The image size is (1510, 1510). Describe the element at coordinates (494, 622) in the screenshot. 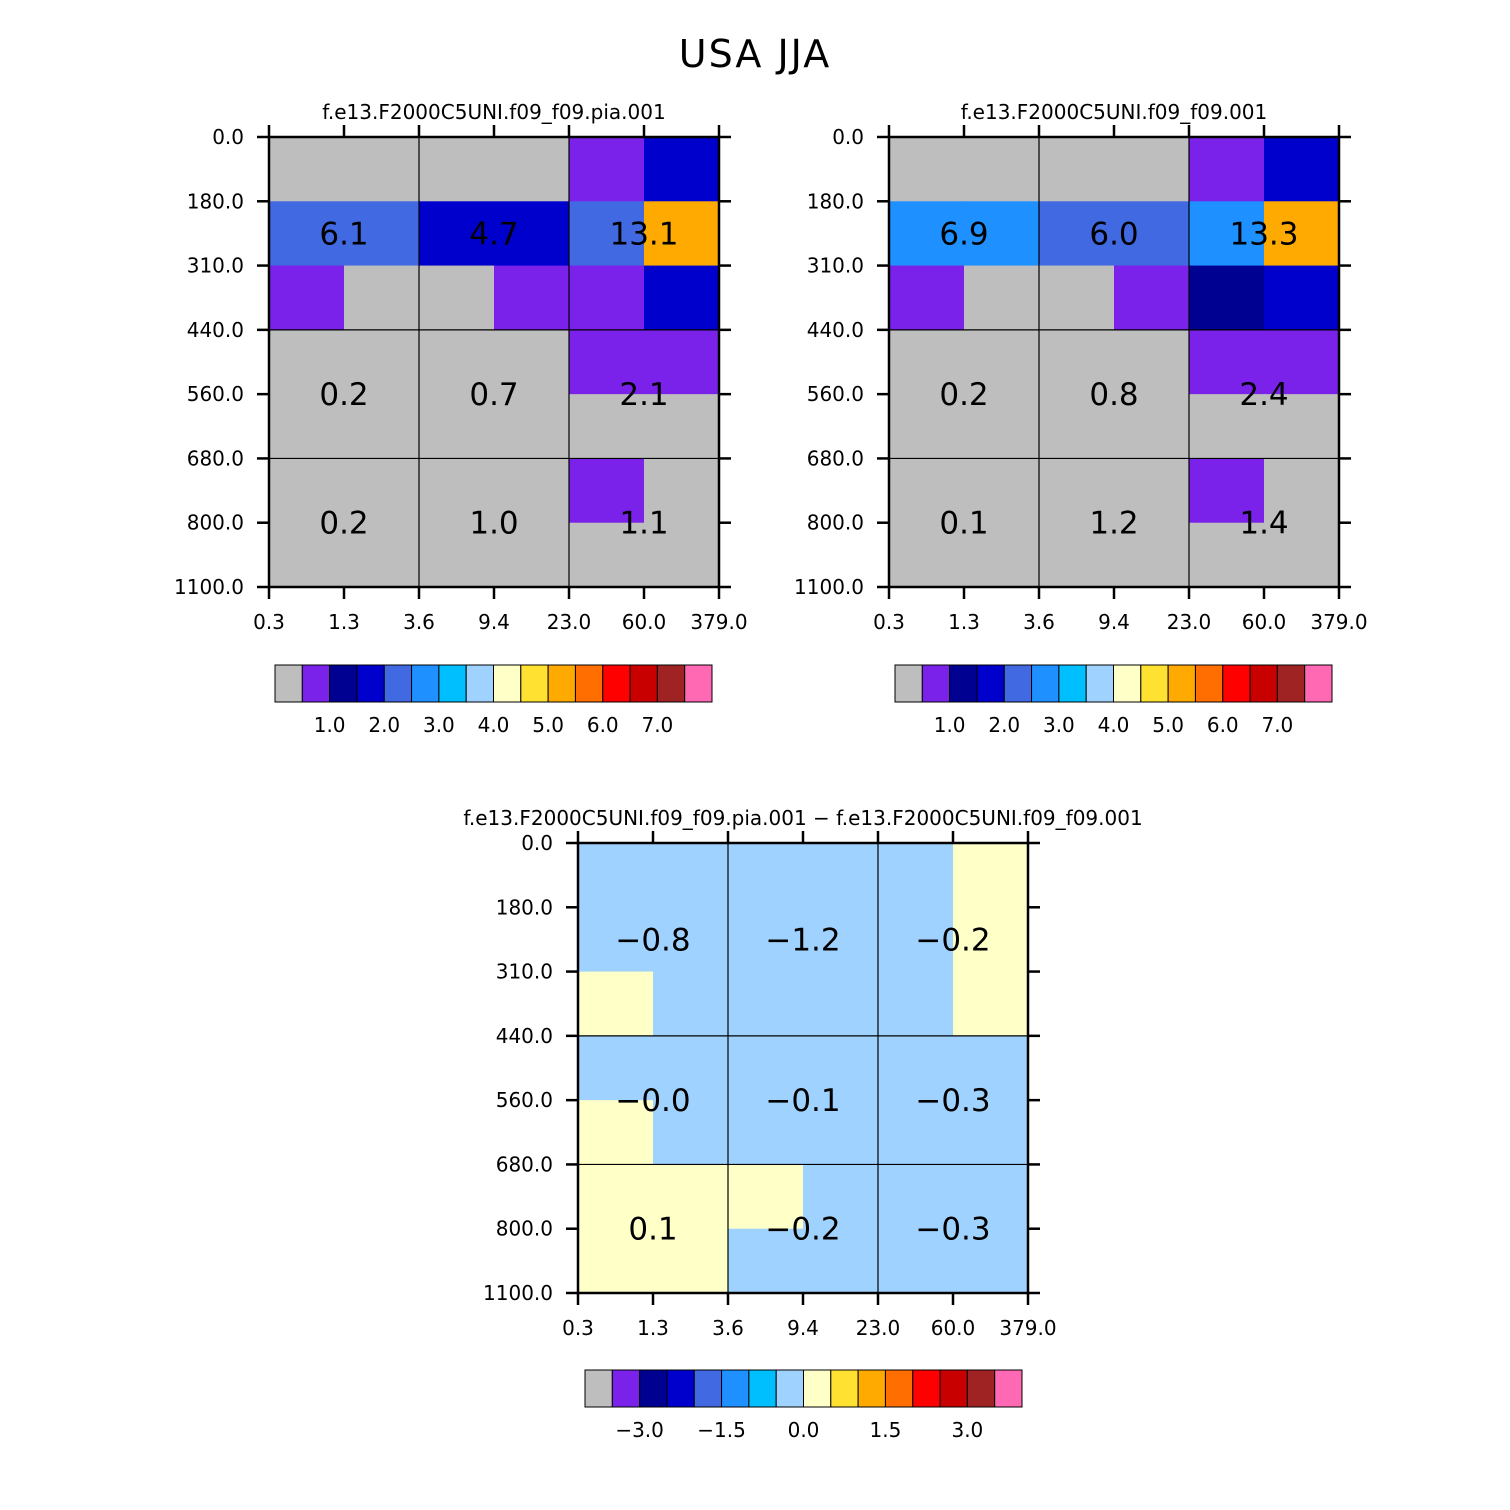

I see `x-tick-label: 9.4` at that location.